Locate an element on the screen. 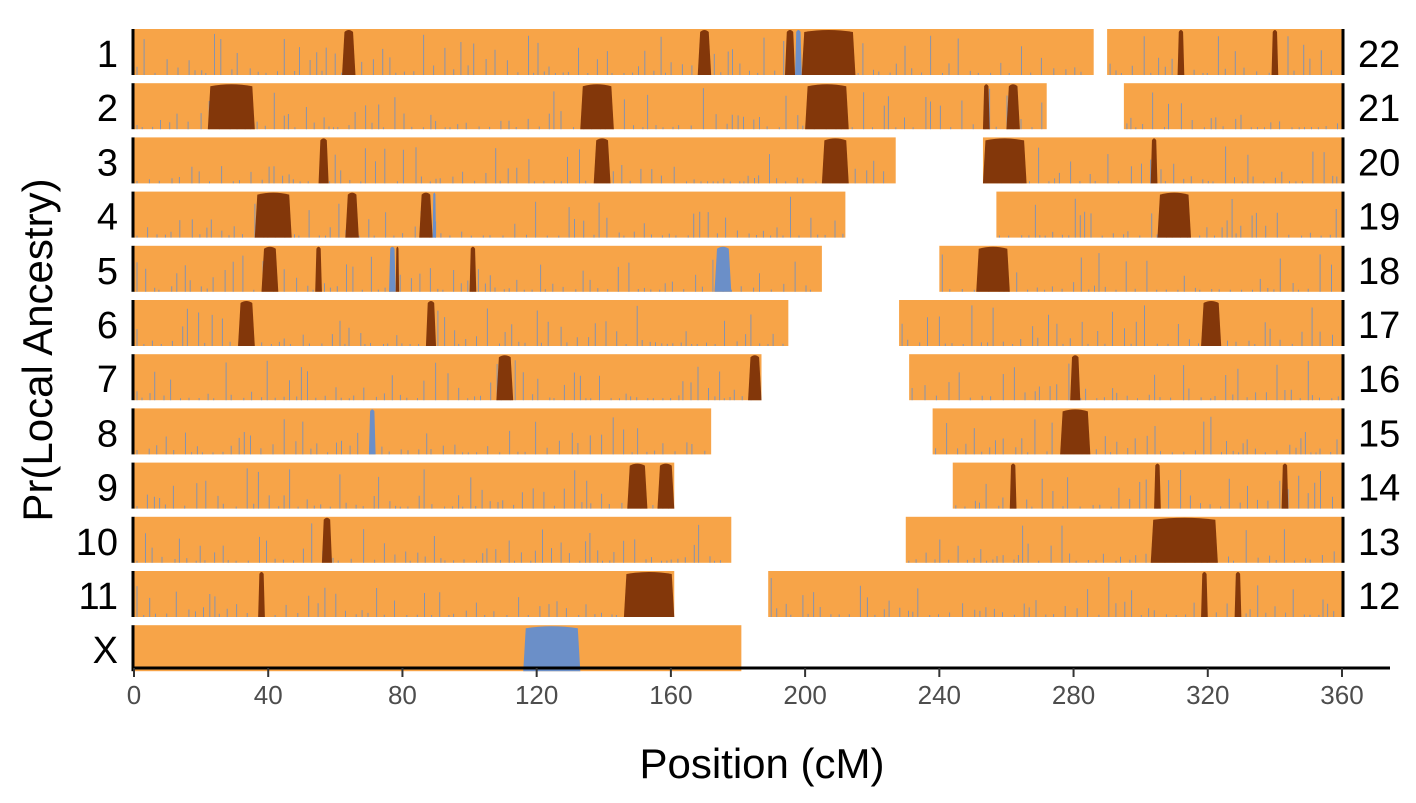  chromosome-label-right: 14 is located at coordinates (1379, 489).